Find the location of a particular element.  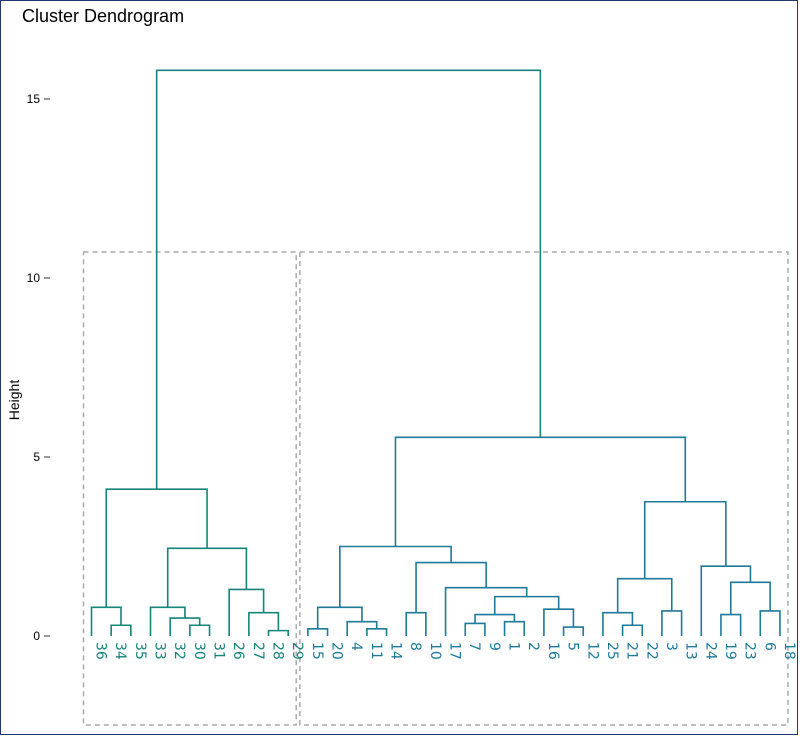

leaf-label: 2 is located at coordinates (533, 646).